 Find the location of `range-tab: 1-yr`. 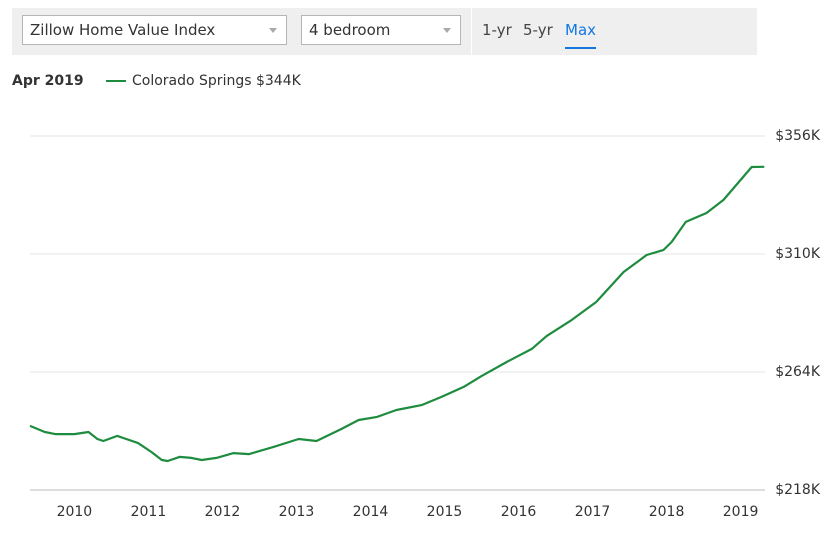

range-tab: 1-yr is located at coordinates (497, 30).